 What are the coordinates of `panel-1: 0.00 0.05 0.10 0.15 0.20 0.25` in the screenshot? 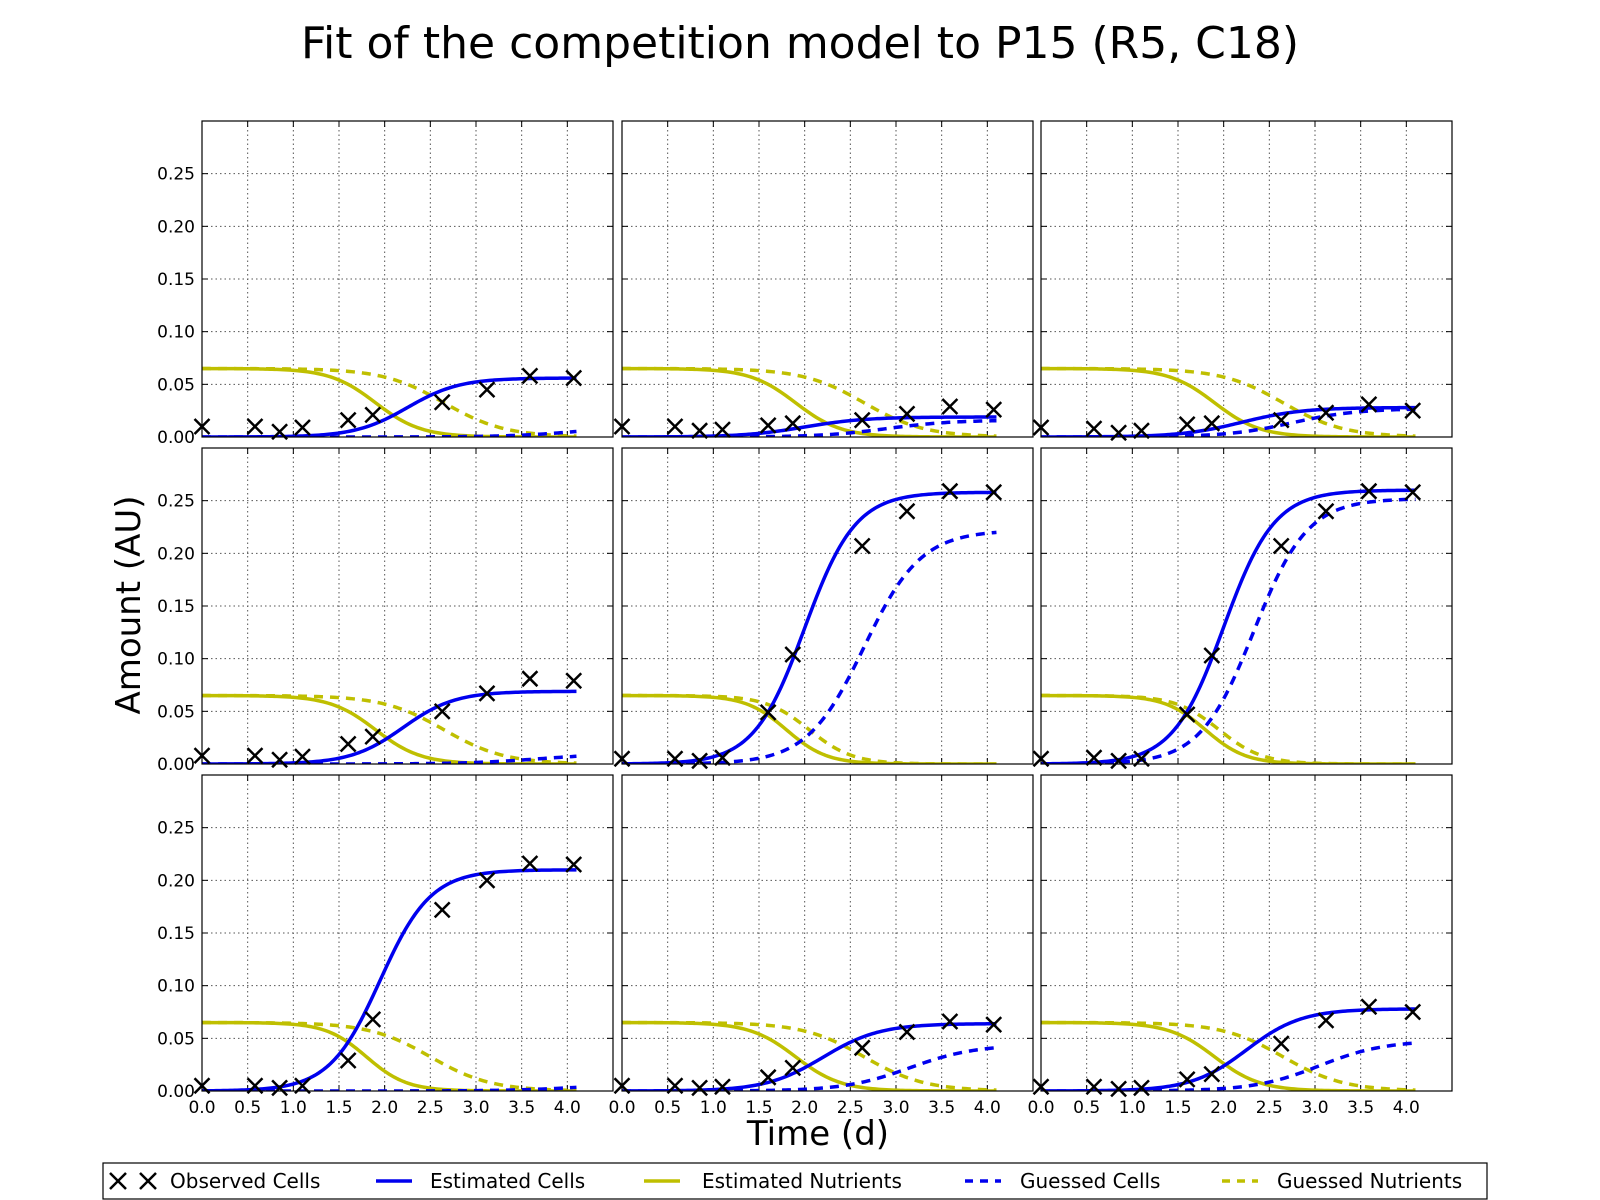 It's located at (385, 284).